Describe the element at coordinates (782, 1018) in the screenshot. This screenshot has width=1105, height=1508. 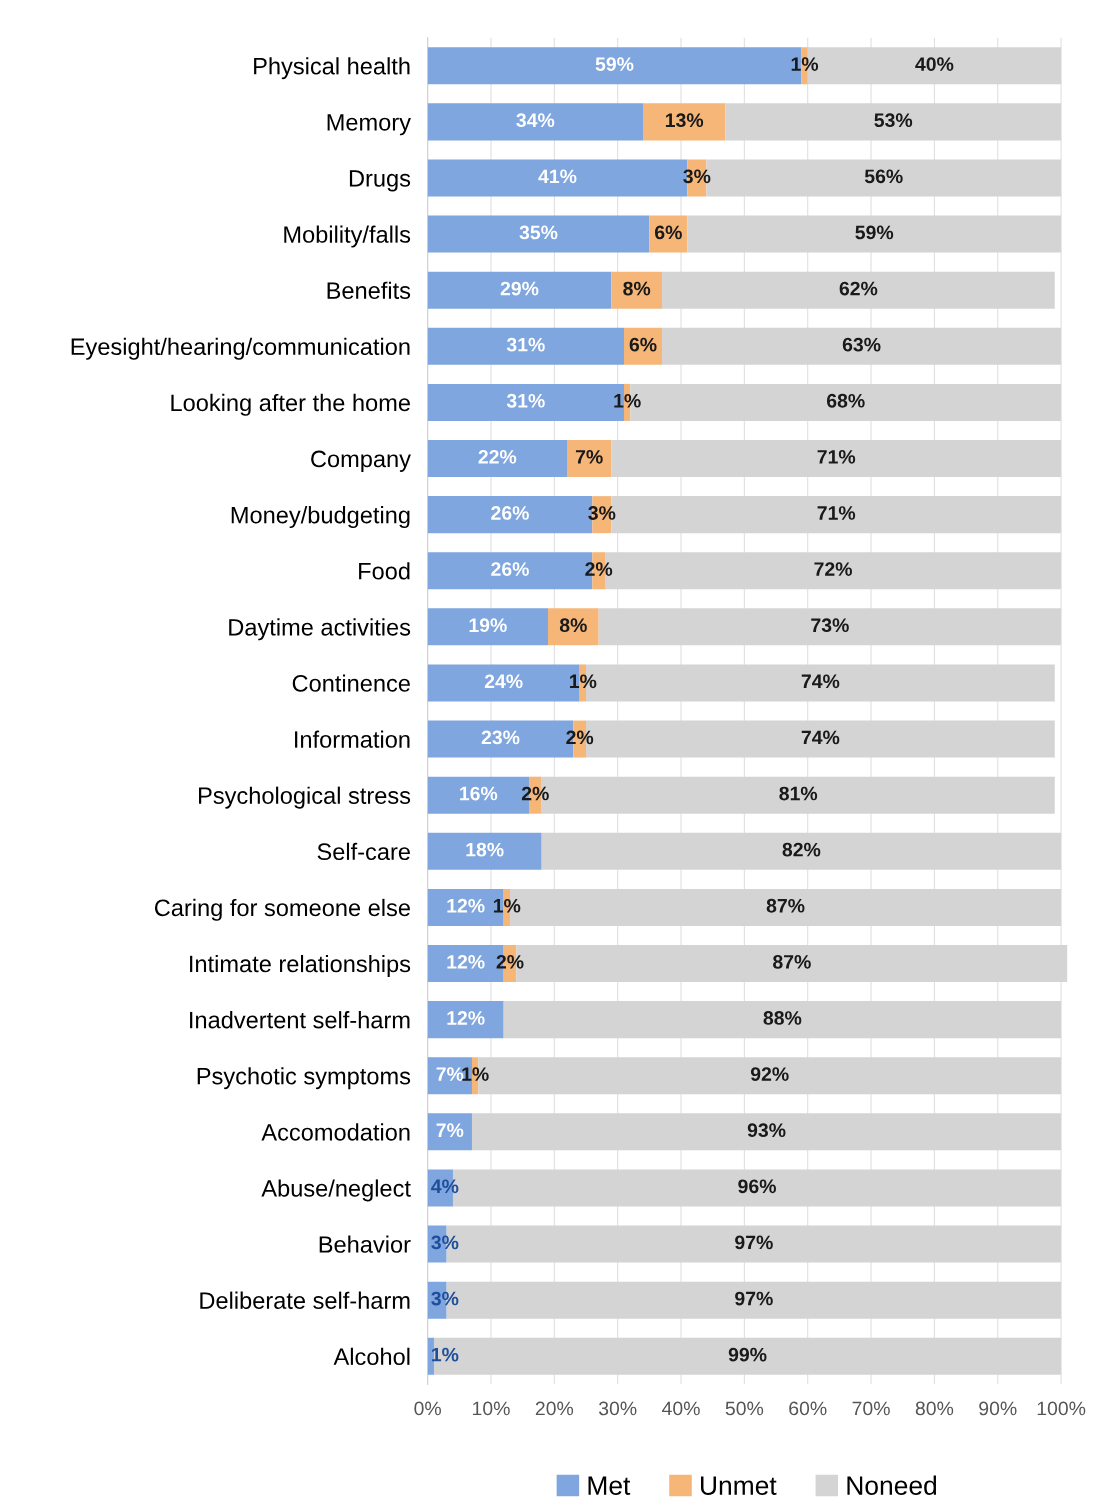
I see `data-label: 88%` at that location.